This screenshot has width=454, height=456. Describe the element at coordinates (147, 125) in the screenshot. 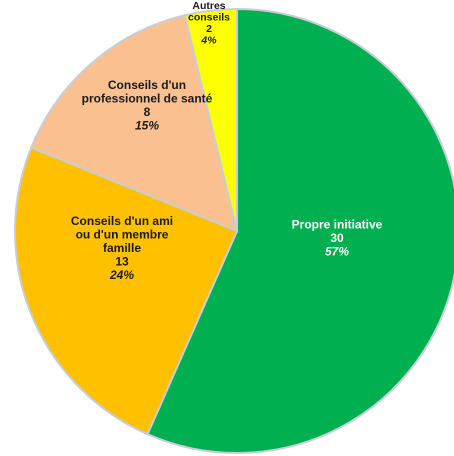

I see `slice-percent-3: 15%` at that location.